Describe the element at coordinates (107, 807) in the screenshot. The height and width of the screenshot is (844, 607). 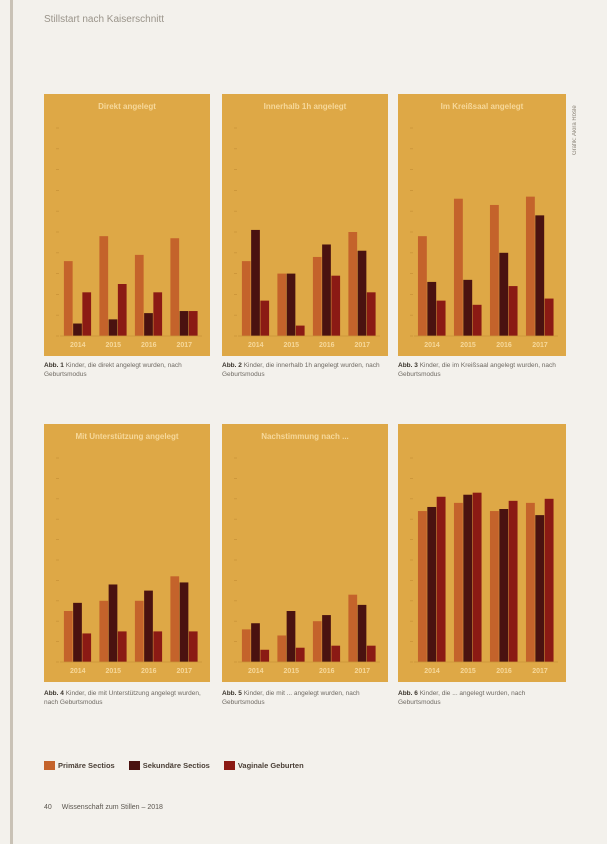
I see `page-footer: 40 Wissenschaft zum Stillen – 2018` at that location.